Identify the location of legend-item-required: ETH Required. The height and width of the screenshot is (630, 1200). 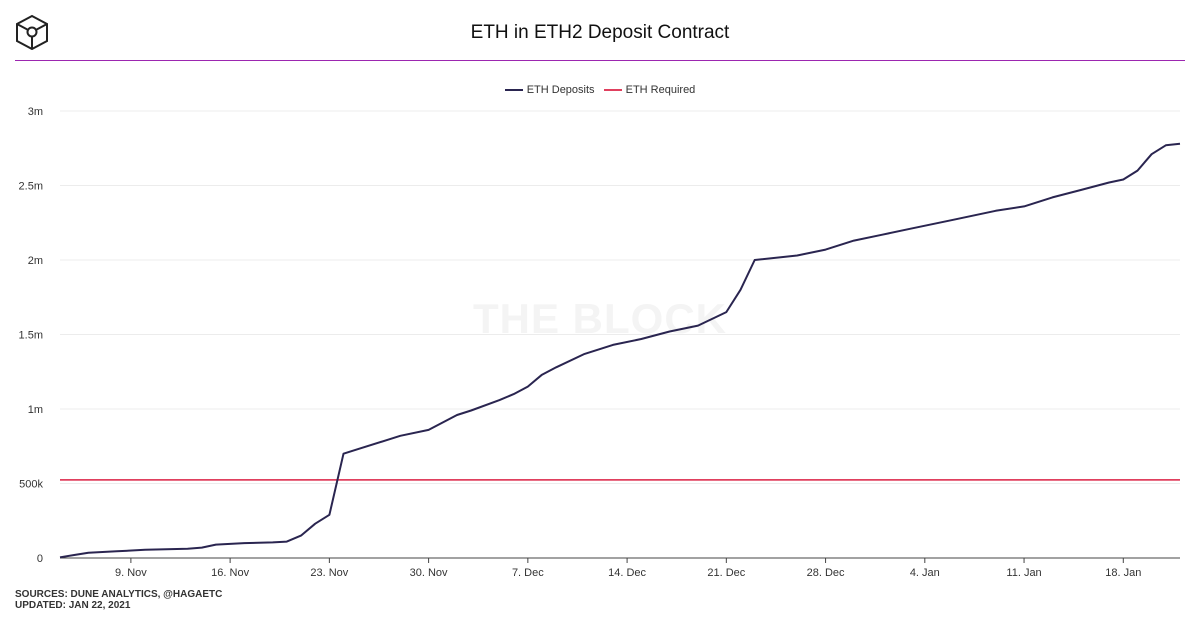
(649, 90).